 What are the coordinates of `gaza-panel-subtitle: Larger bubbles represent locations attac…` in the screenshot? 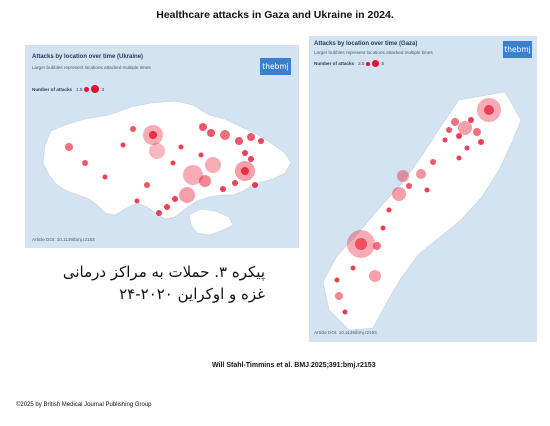 It's located at (373, 52).